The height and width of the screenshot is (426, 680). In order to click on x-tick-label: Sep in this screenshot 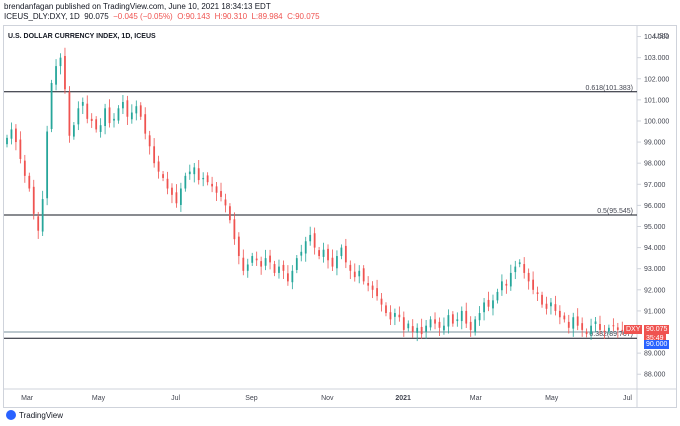, I will do `click(251, 398)`.